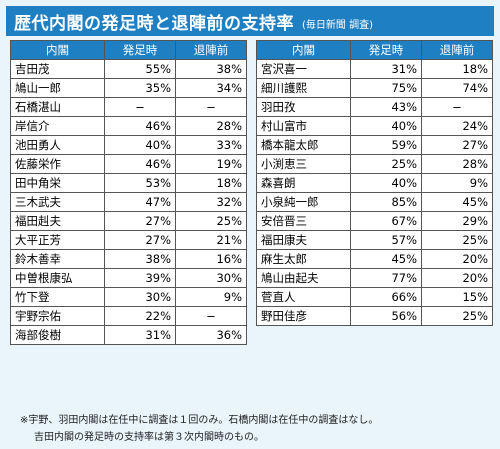 The height and width of the screenshot is (449, 500). What do you see at coordinates (211, 202) in the screenshot?
I see `end-rate: 32%` at bounding box center [211, 202].